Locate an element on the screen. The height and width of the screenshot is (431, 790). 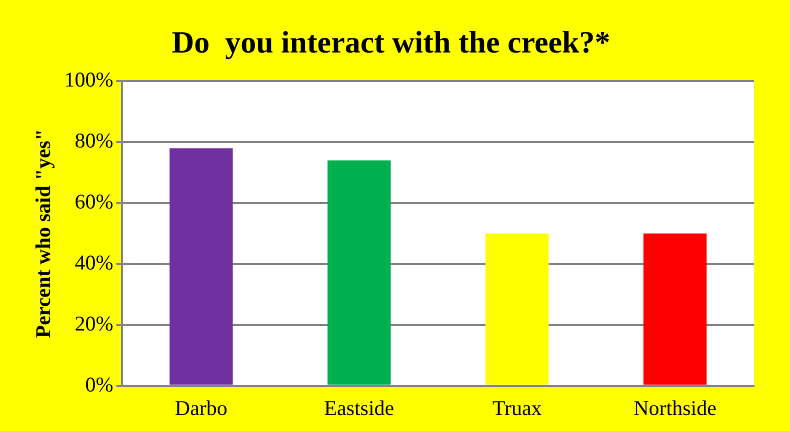
x-tick-label: Eastside is located at coordinates (359, 408).